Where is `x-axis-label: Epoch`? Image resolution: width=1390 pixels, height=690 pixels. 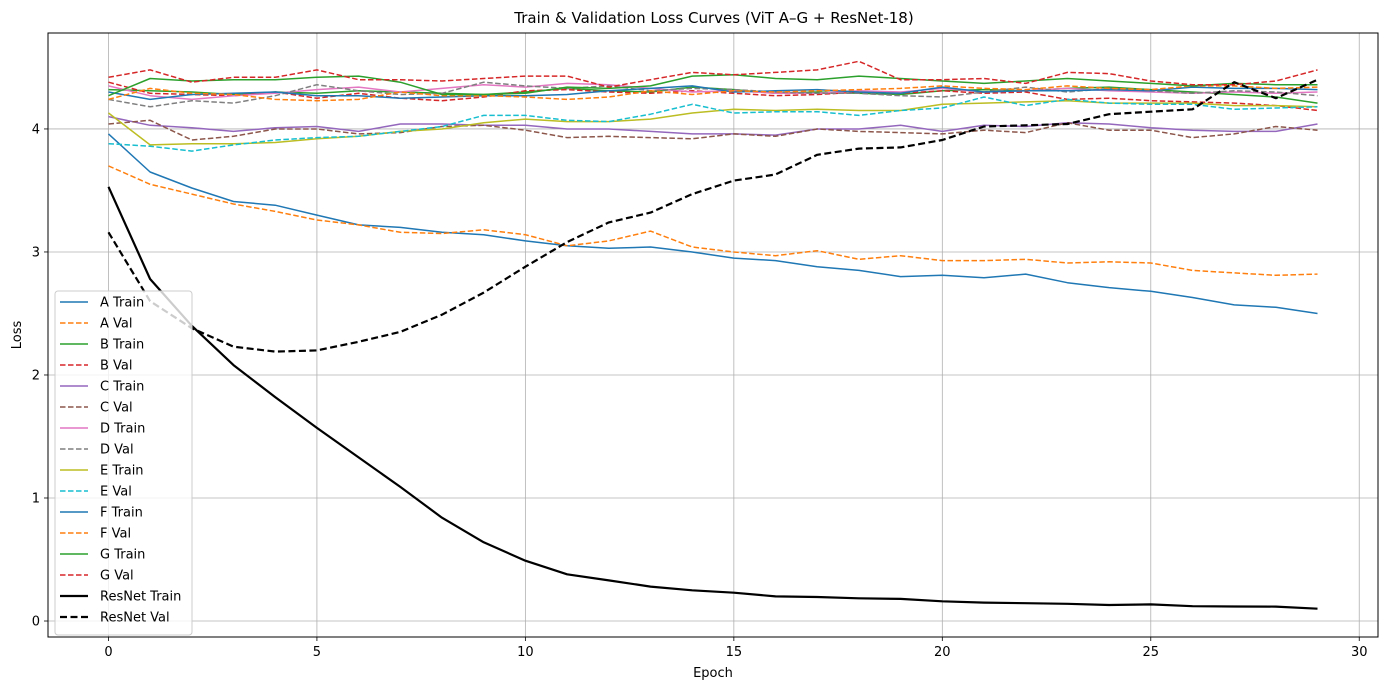 x-axis-label: Epoch is located at coordinates (713, 673).